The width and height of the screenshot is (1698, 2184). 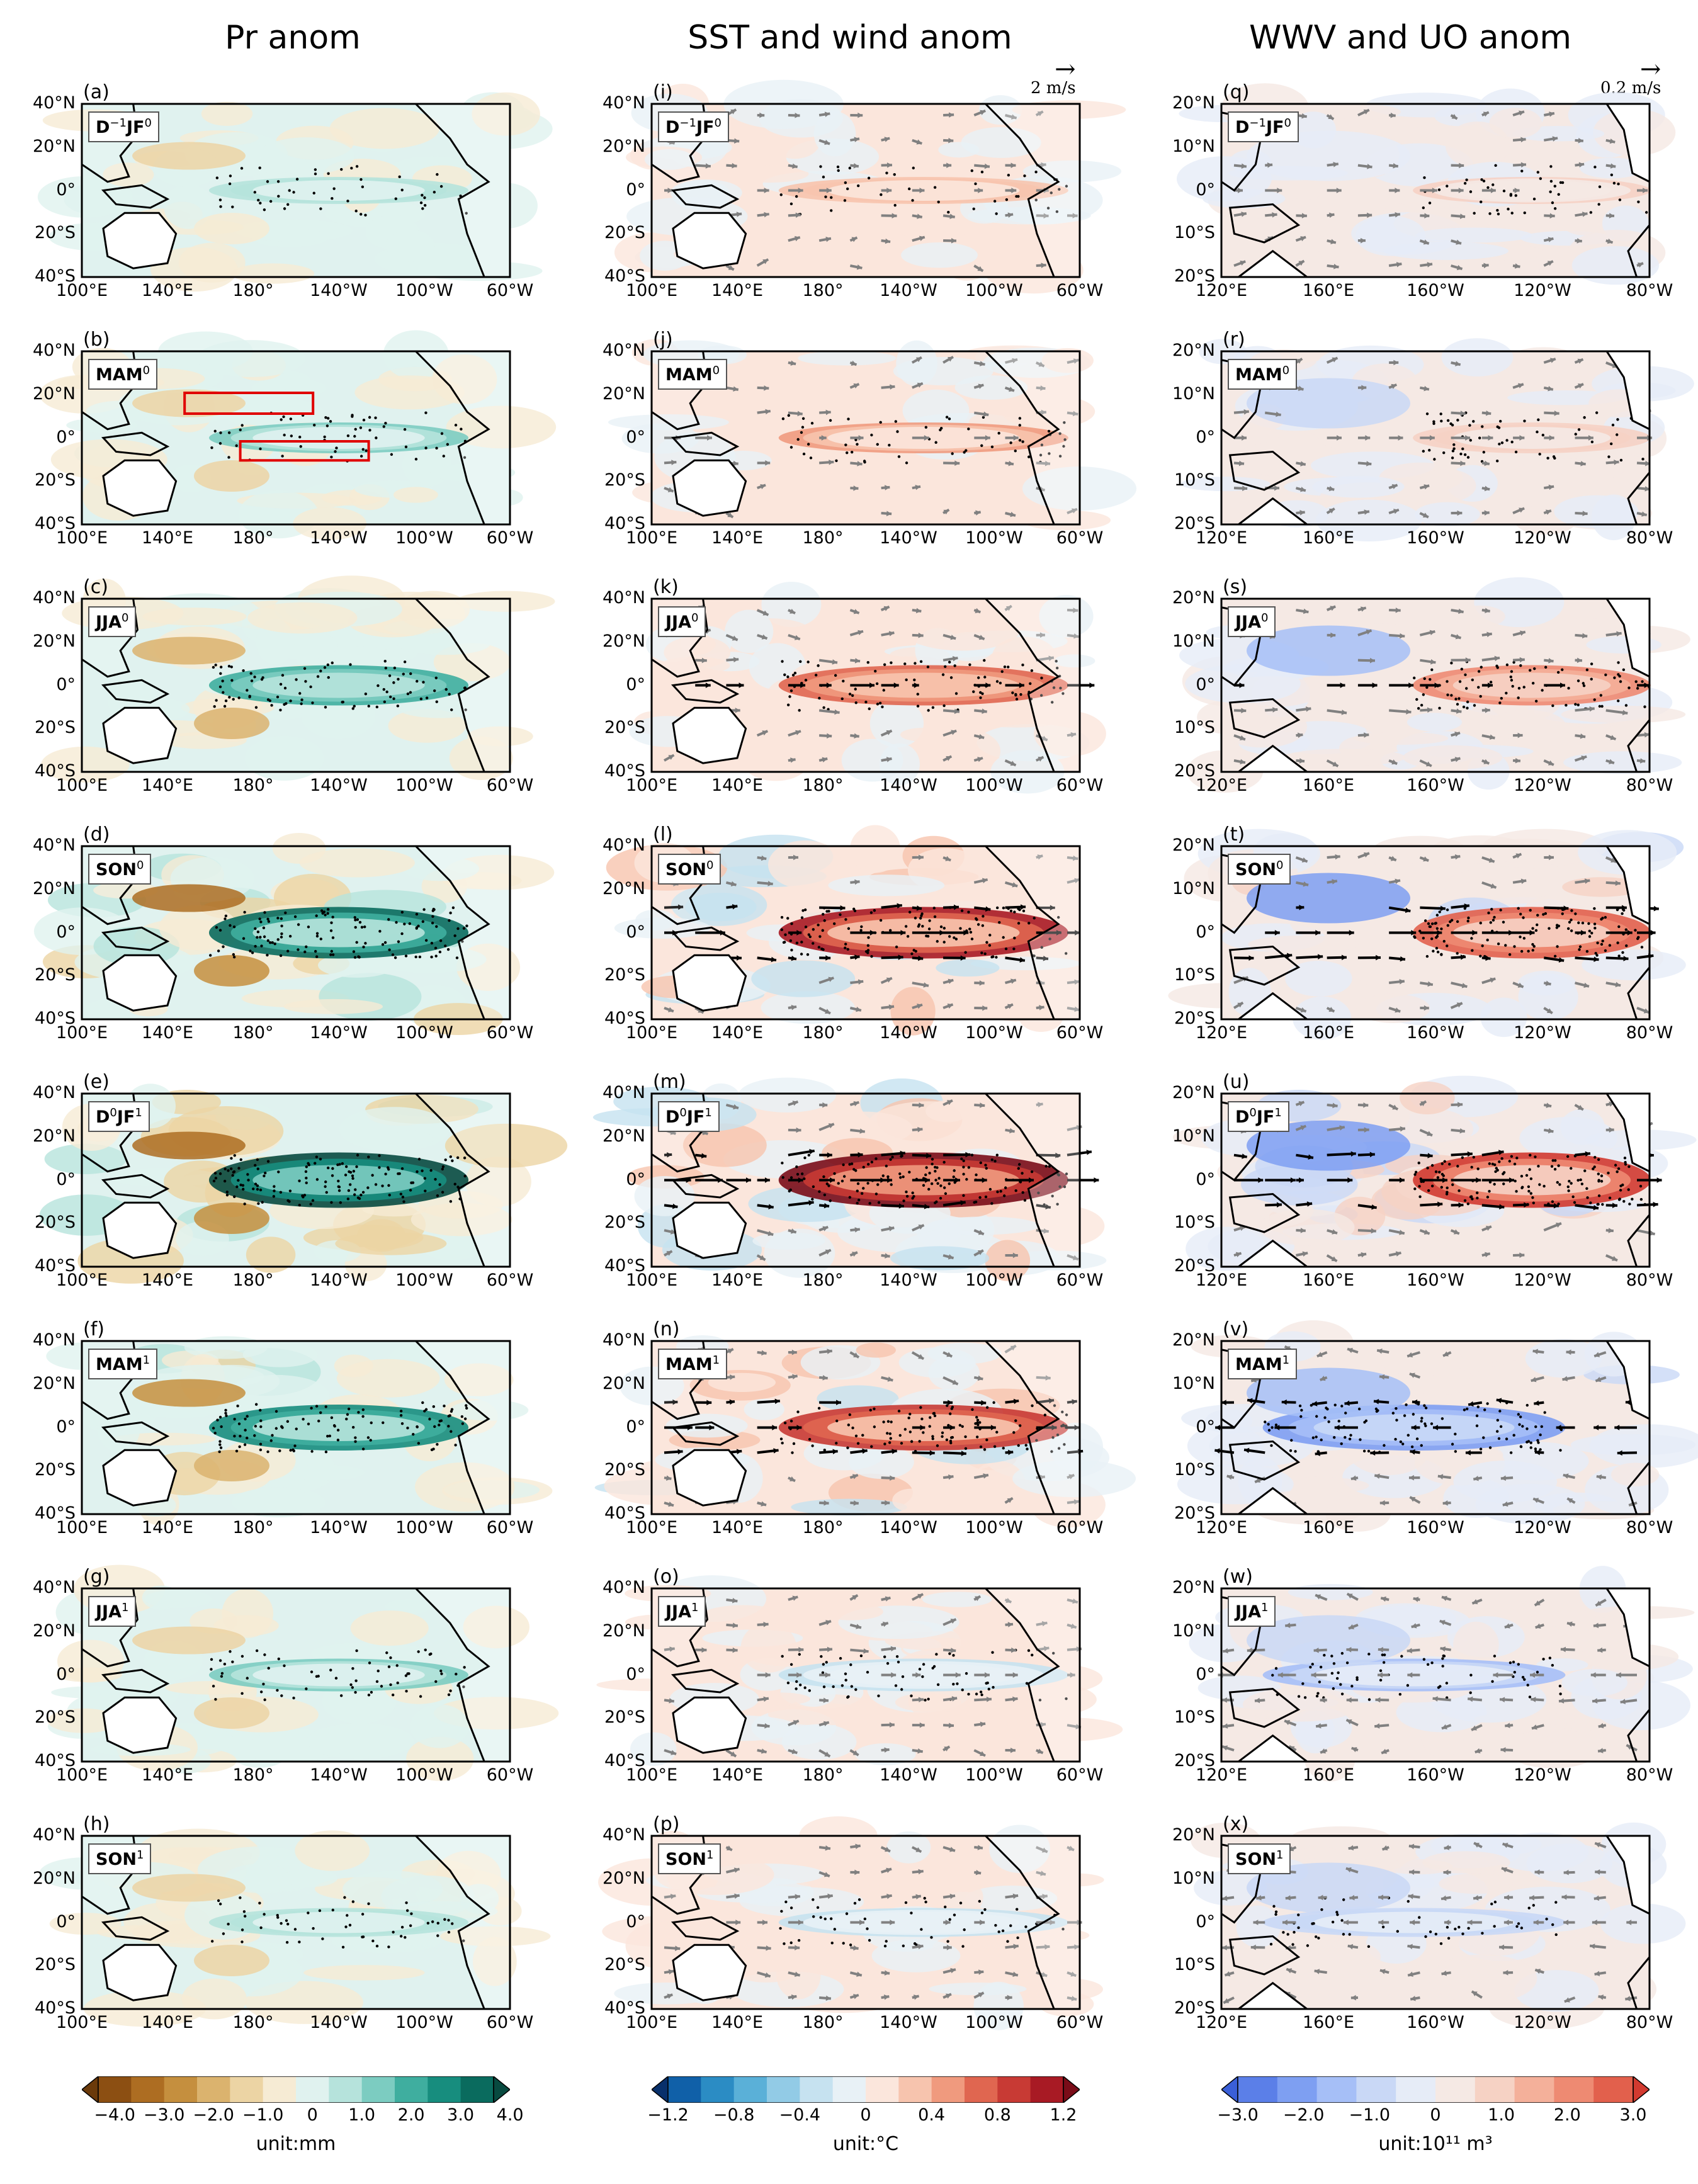 What do you see at coordinates (1287, 123) in the screenshot?
I see `season-sup2: 0` at bounding box center [1287, 123].